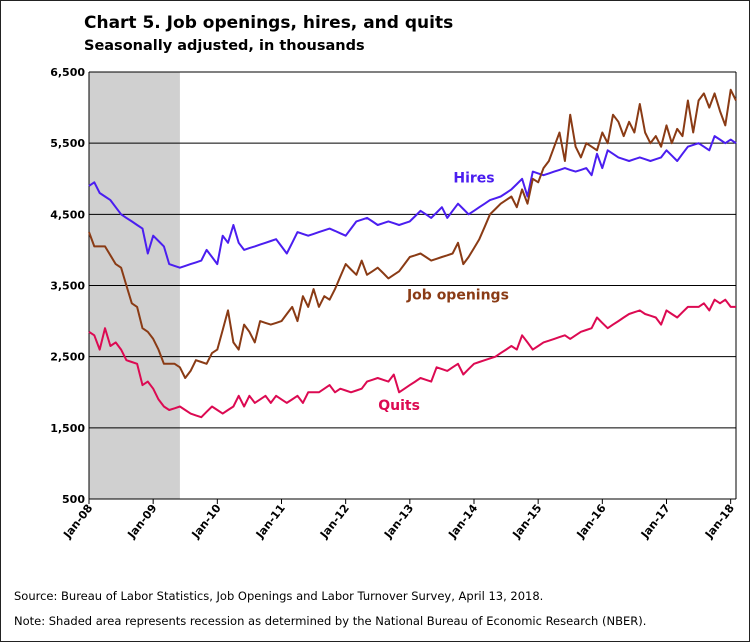 This screenshot has width=750, height=642. I want to click on series-annotations: Hires Job openings Quits, so click(443, 292).